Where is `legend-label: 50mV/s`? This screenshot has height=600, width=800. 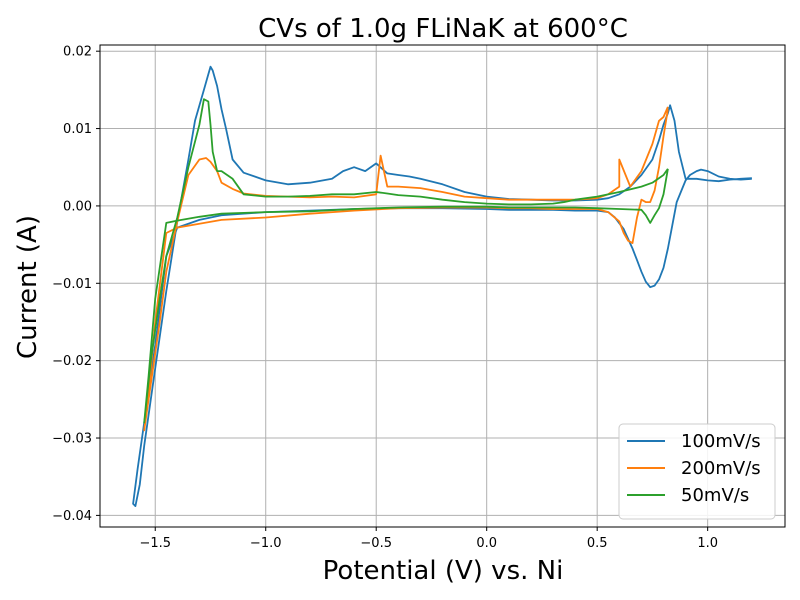
legend-label: 50mV/s is located at coordinates (715, 495).